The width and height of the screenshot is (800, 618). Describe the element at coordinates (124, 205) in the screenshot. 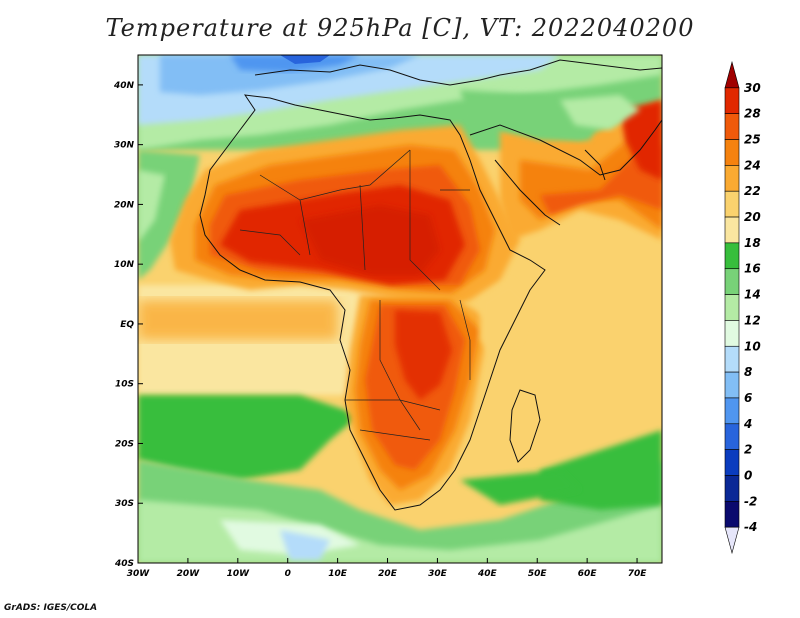

I see `lat-tick-label: 20N` at that location.